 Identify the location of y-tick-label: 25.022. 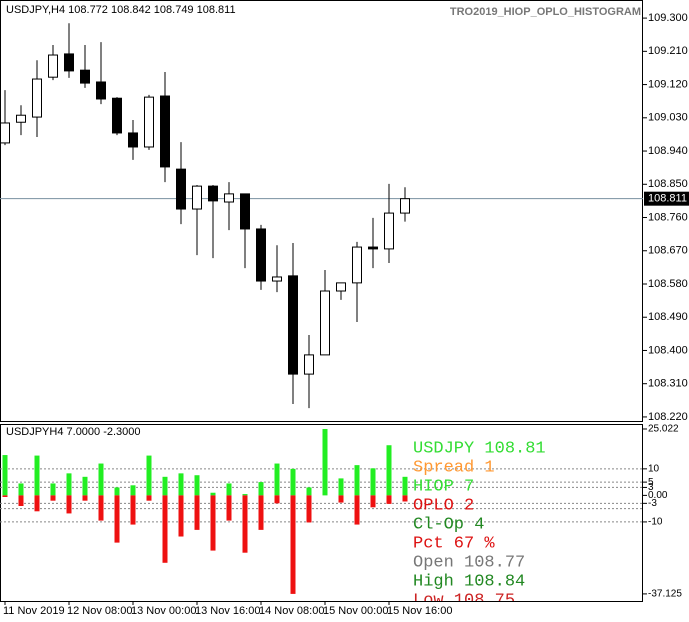
(663, 429).